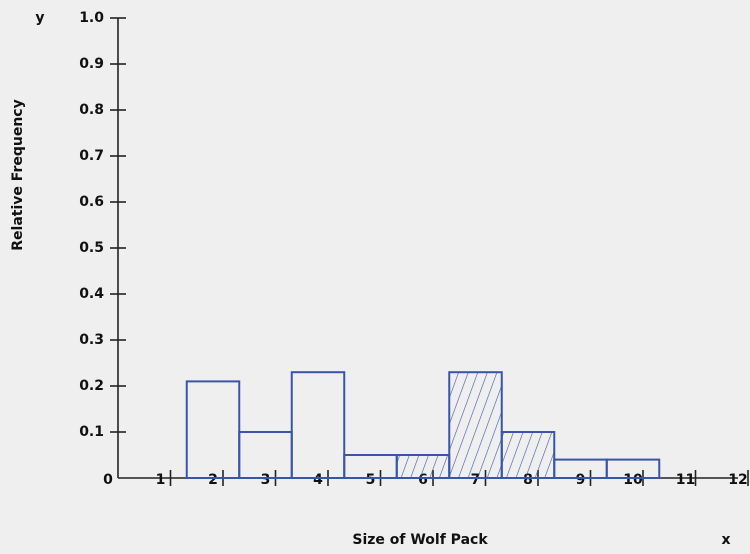 Image resolution: width=750 pixels, height=554 pixels. What do you see at coordinates (91, 340) in the screenshot?
I see `y-tick-label: 0.3` at bounding box center [91, 340].